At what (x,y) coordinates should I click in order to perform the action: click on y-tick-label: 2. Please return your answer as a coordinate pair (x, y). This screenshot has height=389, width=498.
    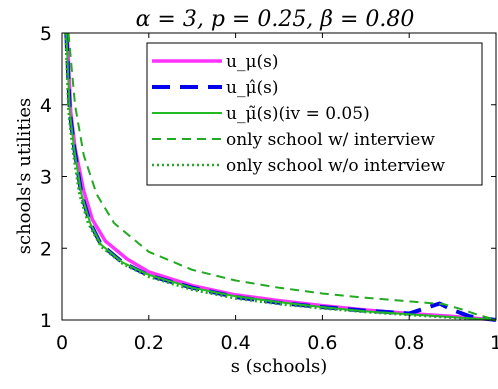
    Looking at the image, I should click on (46, 249).